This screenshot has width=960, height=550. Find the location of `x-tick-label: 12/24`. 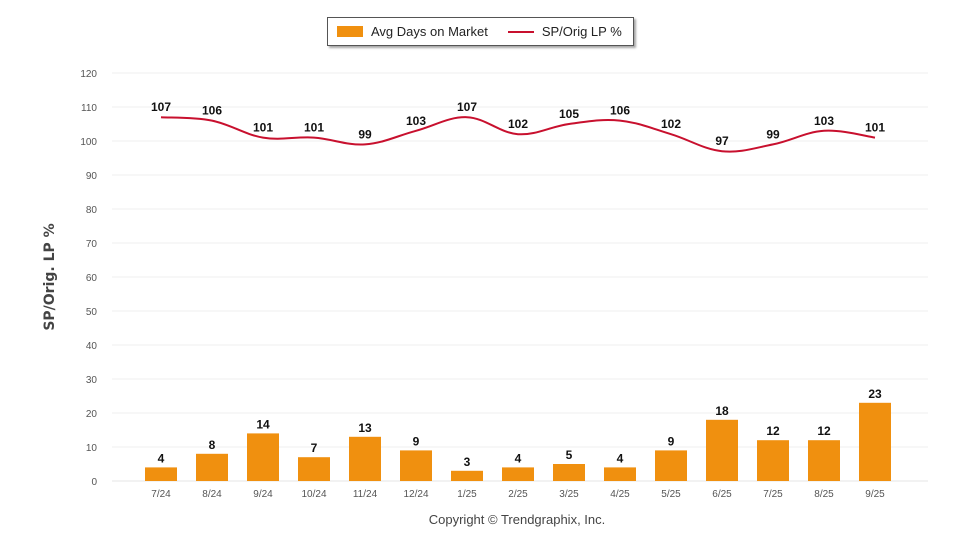

x-tick-label: 12/24 is located at coordinates (415, 494).